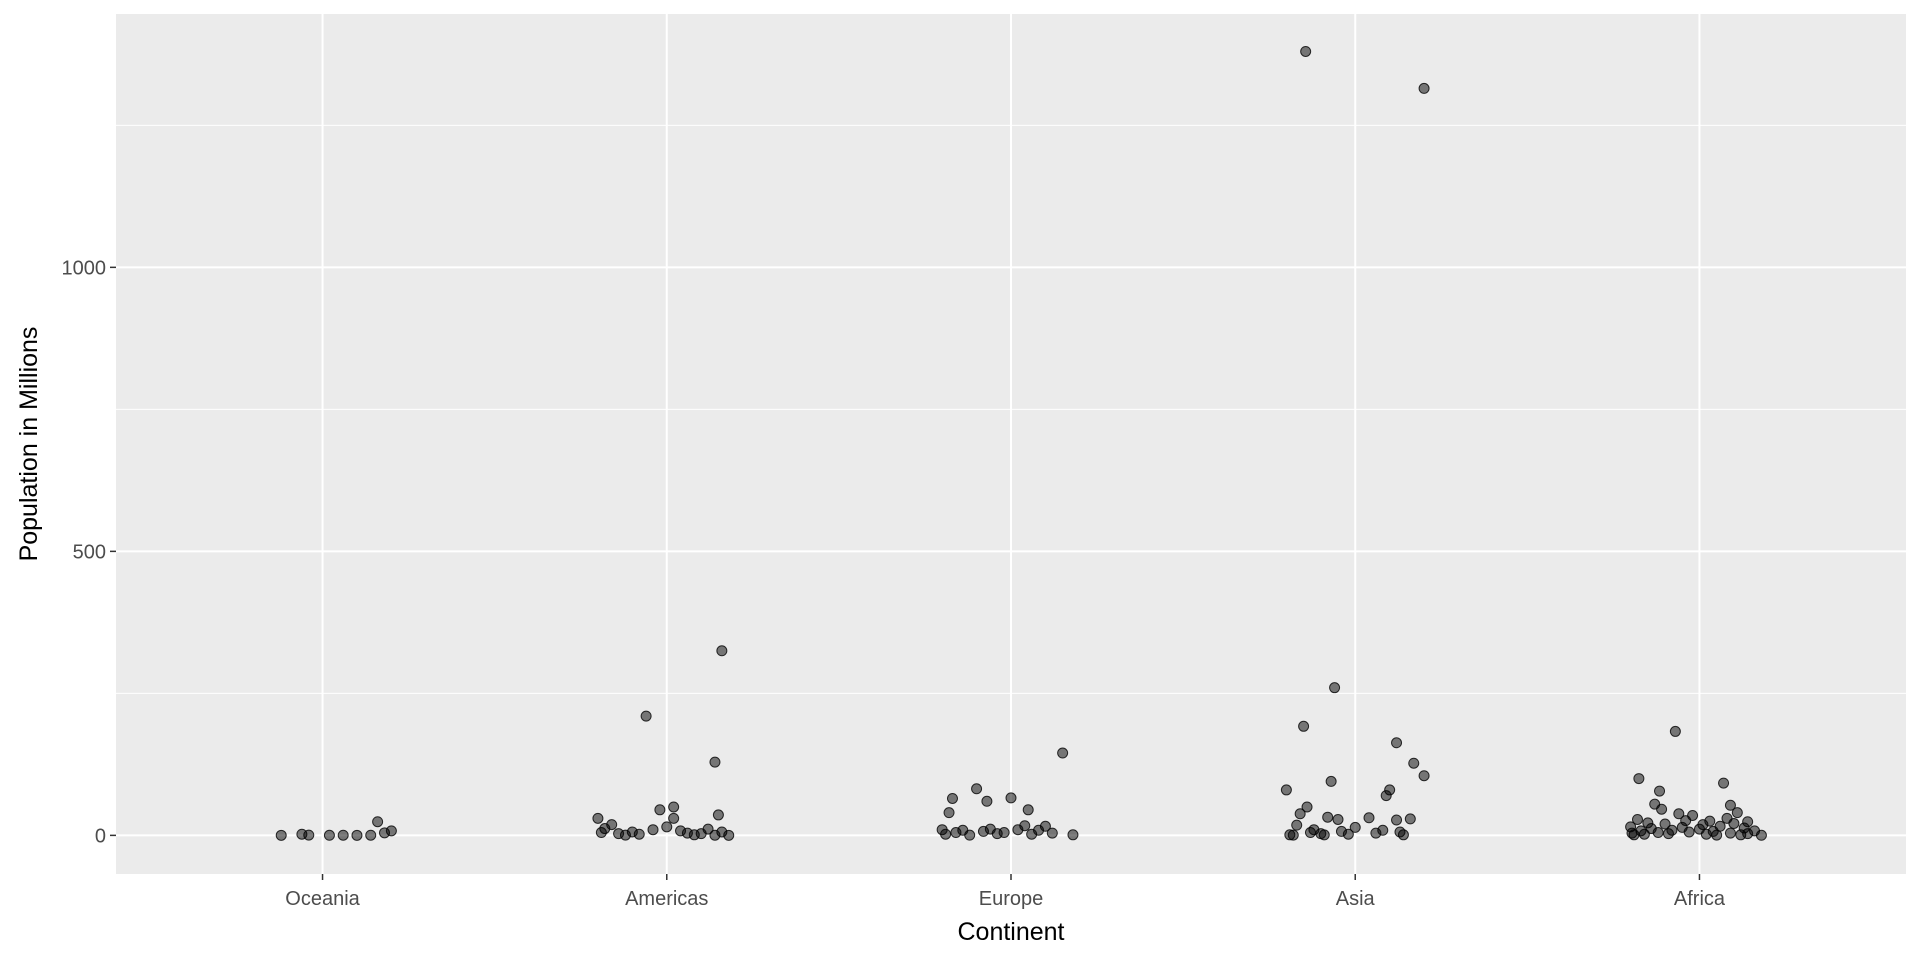 Image resolution: width=1920 pixels, height=960 pixels. I want to click on x-tick-label: Americas, so click(666, 899).